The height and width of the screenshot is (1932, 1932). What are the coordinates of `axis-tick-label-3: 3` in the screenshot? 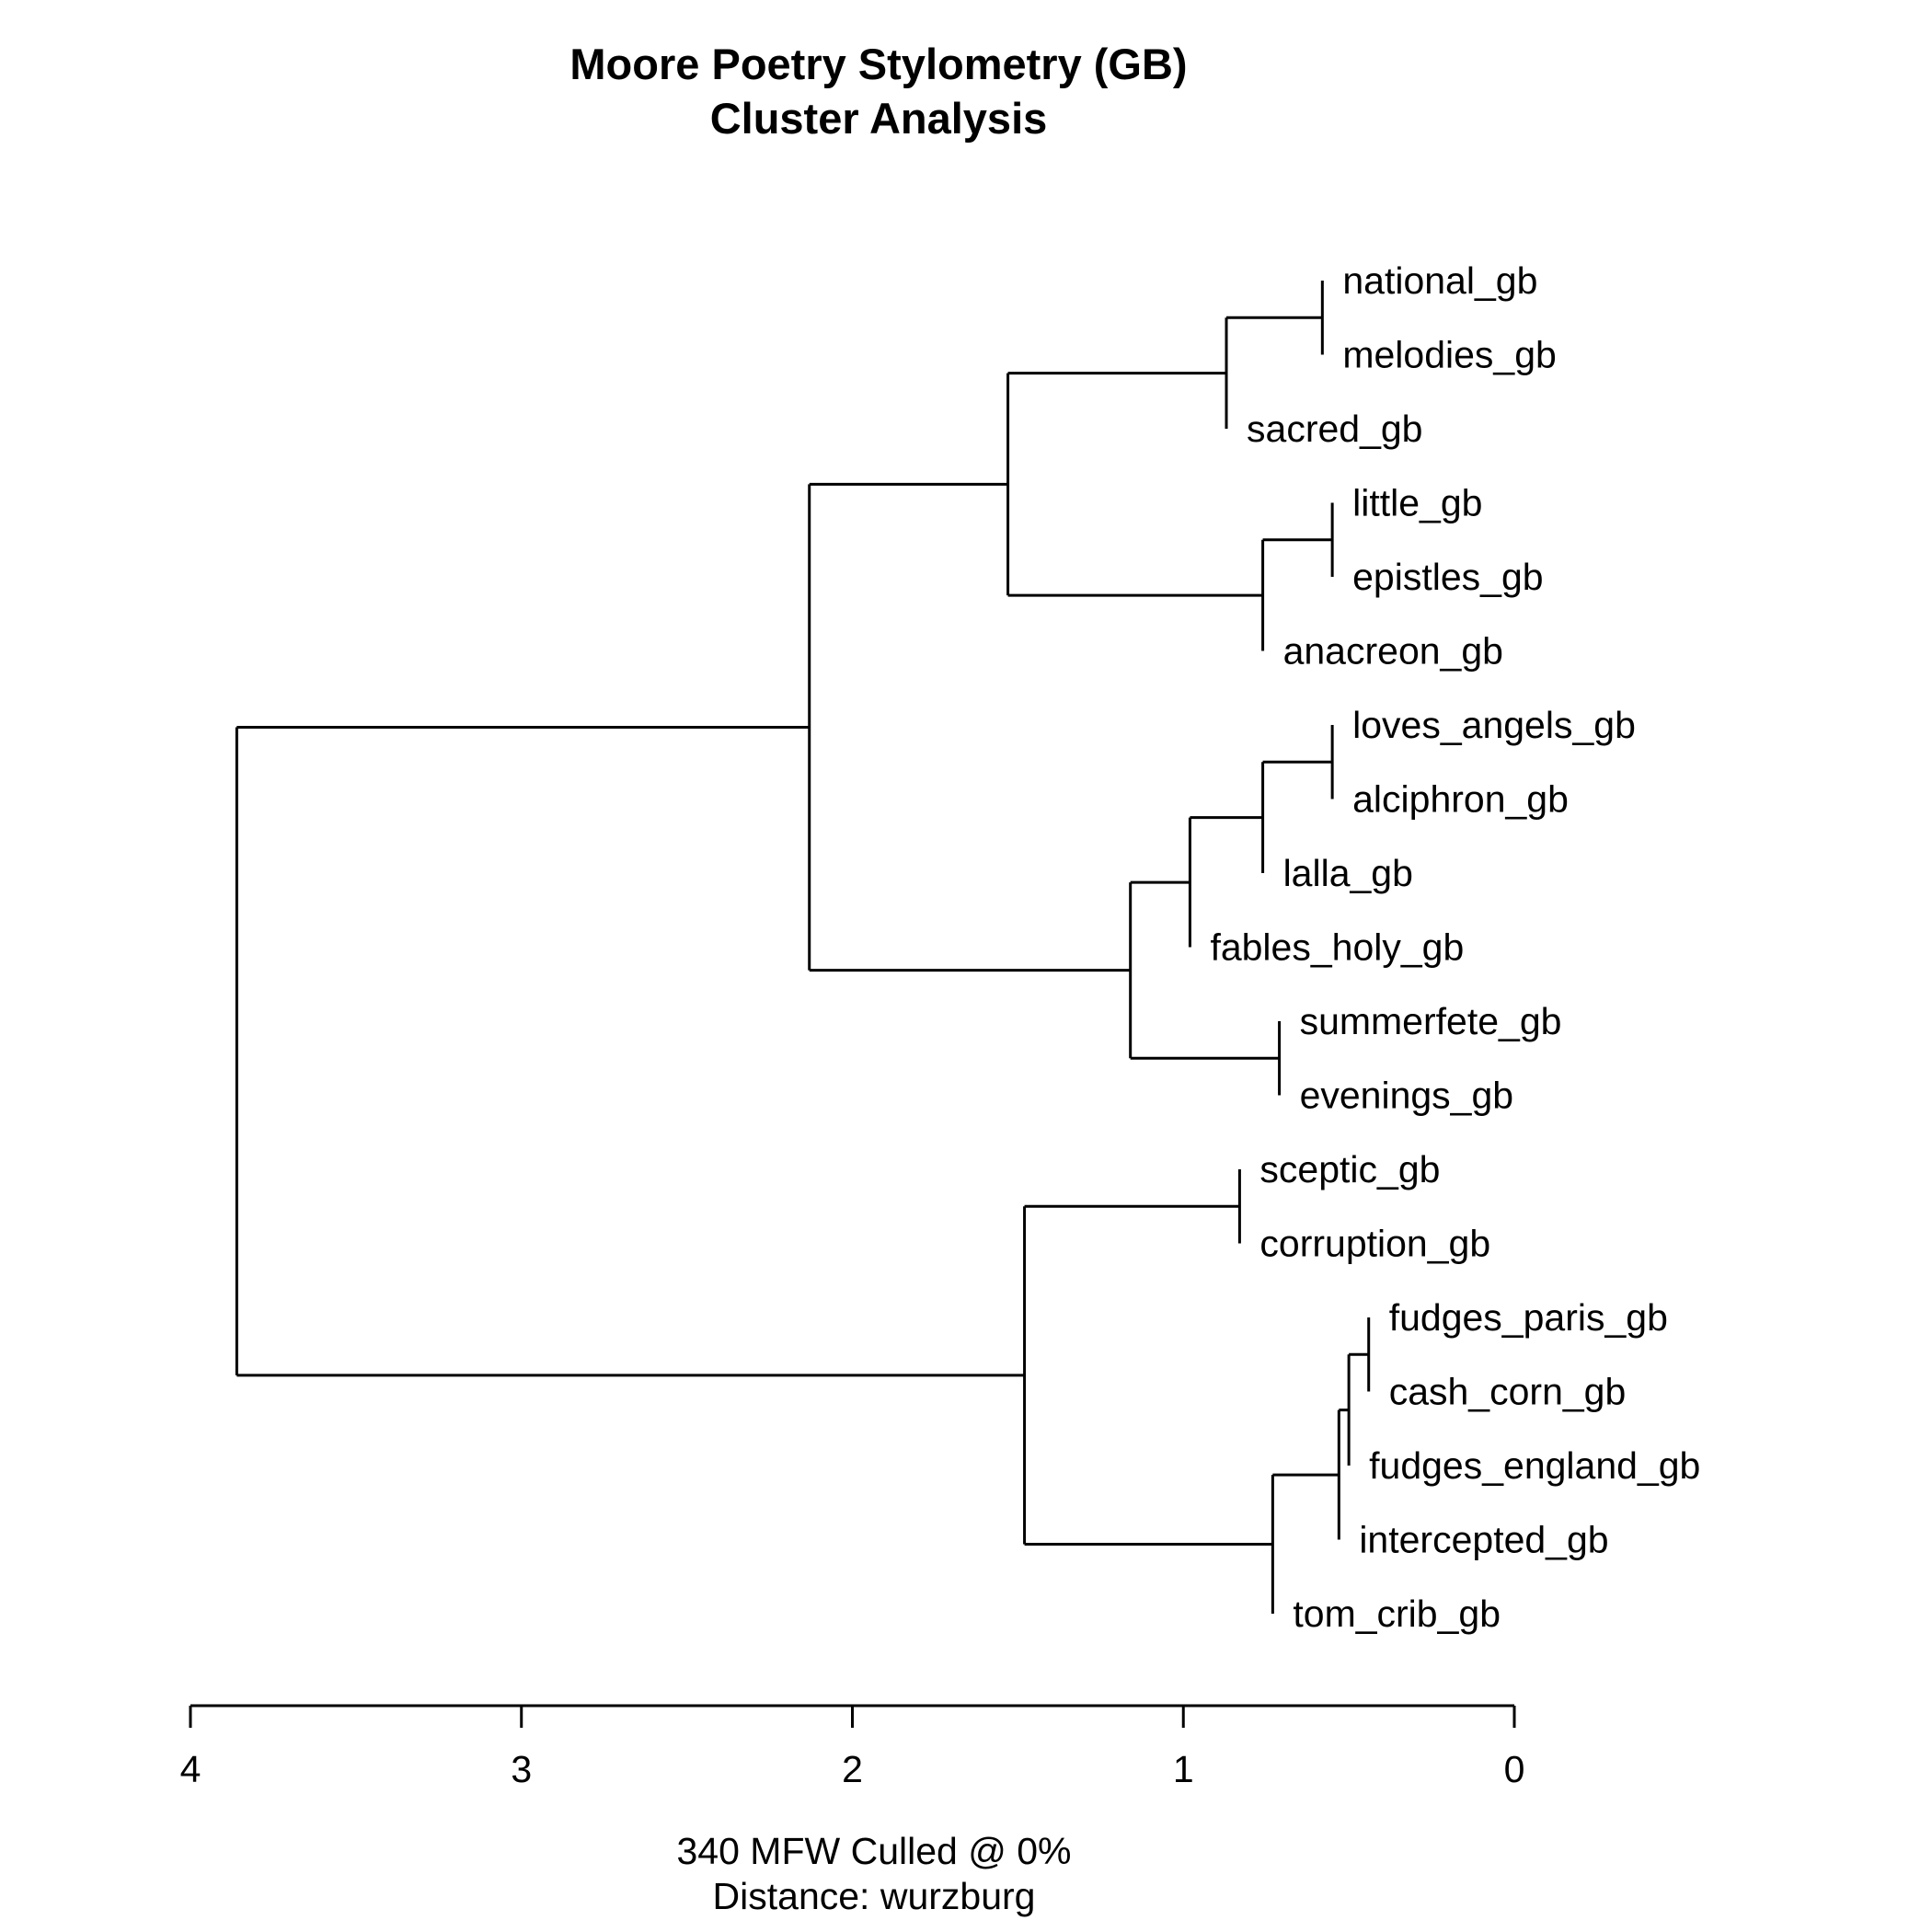 It's located at (521, 1769).